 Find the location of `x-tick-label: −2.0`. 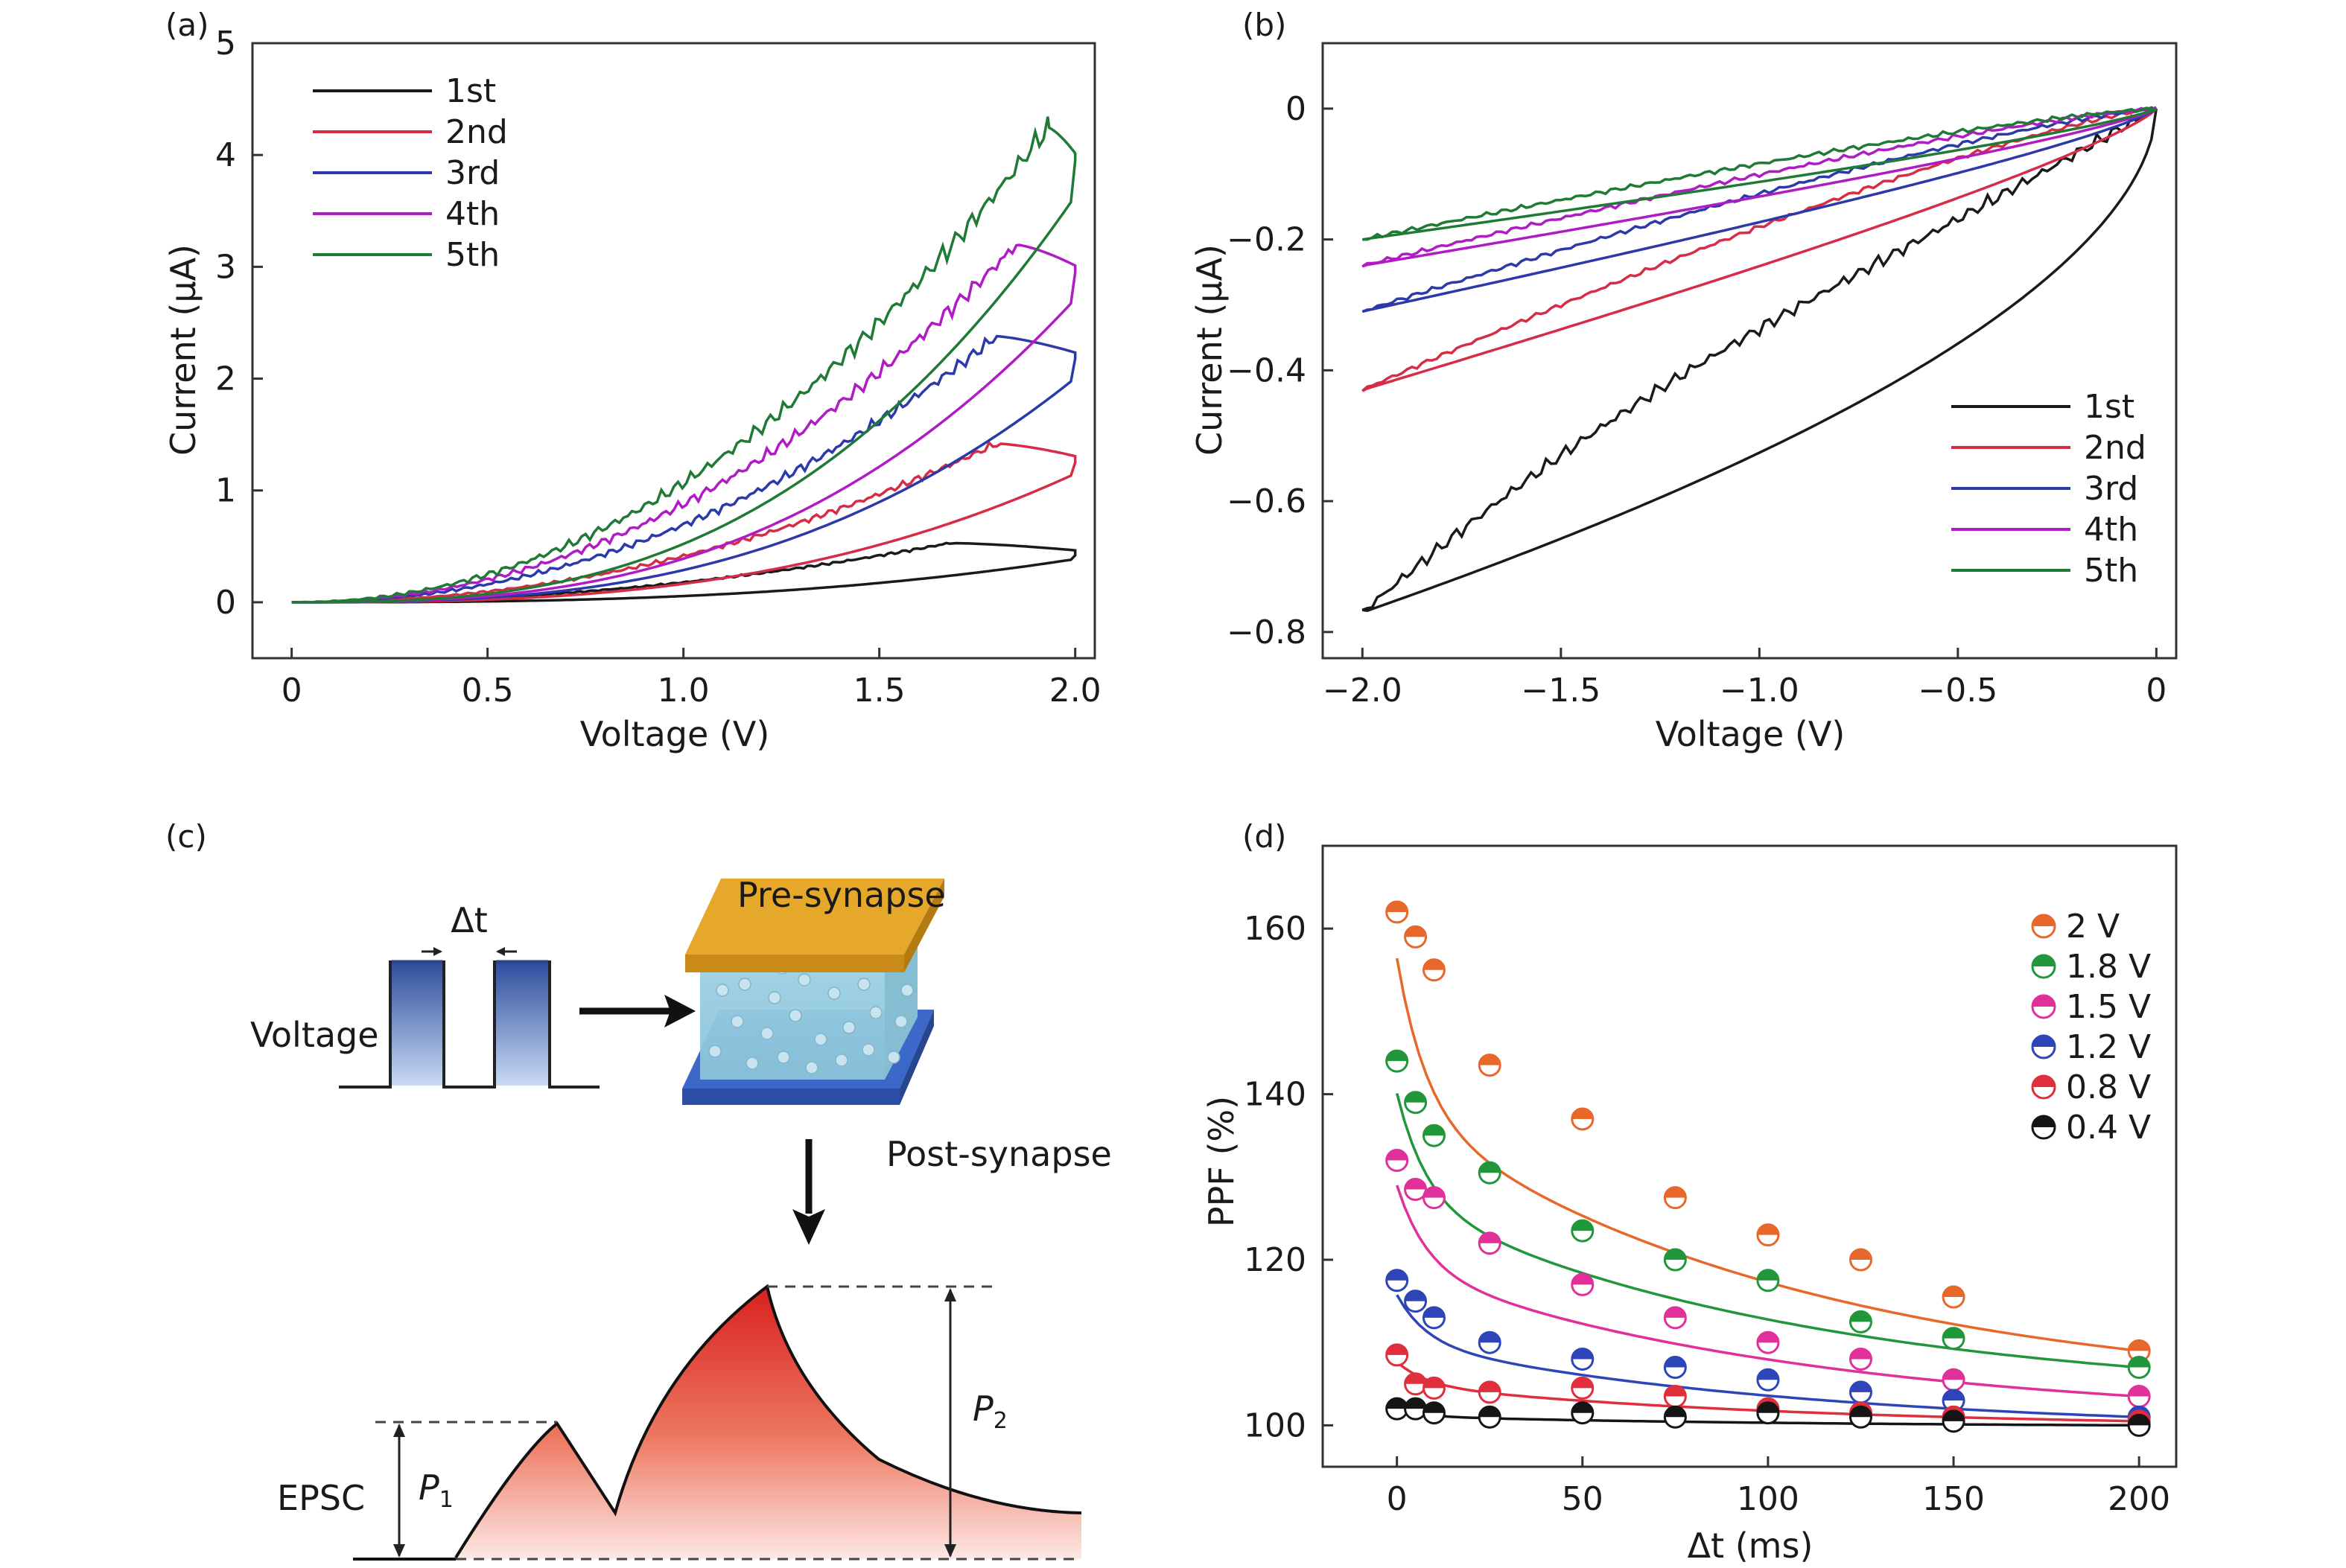

x-tick-label: −2.0 is located at coordinates (1362, 691).